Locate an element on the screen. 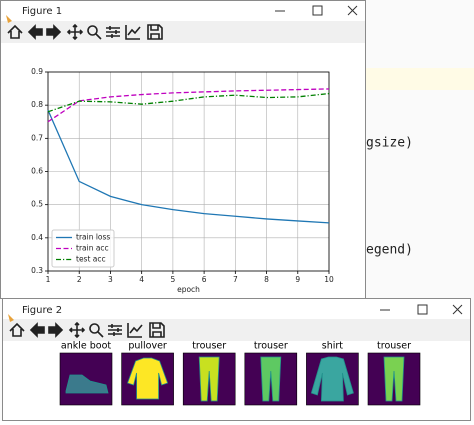 The height and width of the screenshot is (425, 474). x-tick-label: 7 is located at coordinates (235, 279).